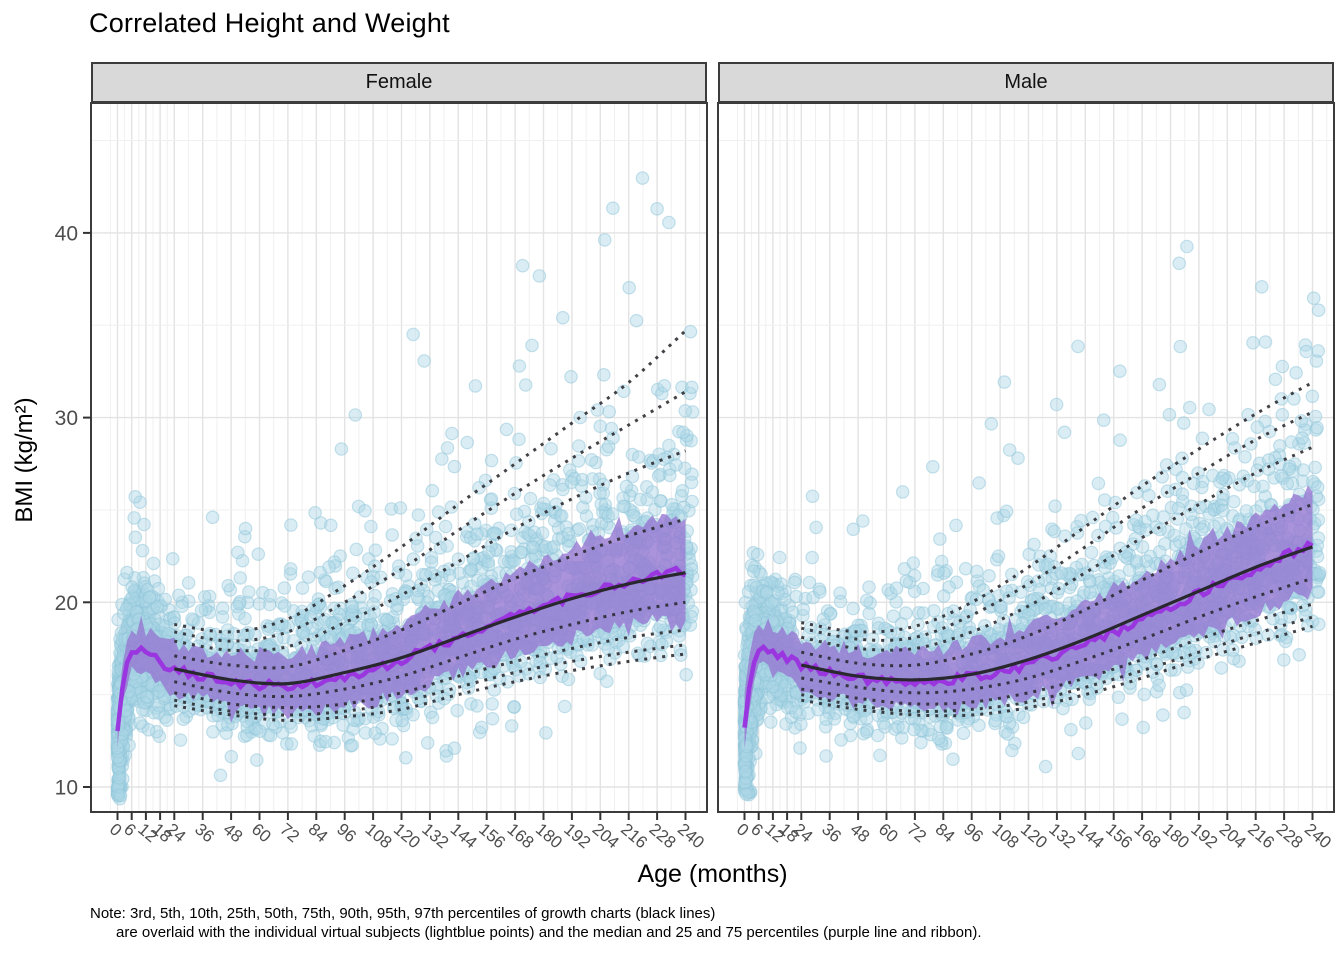  I want to click on y-axis-label: BMI (kg/m²), so click(24, 460).